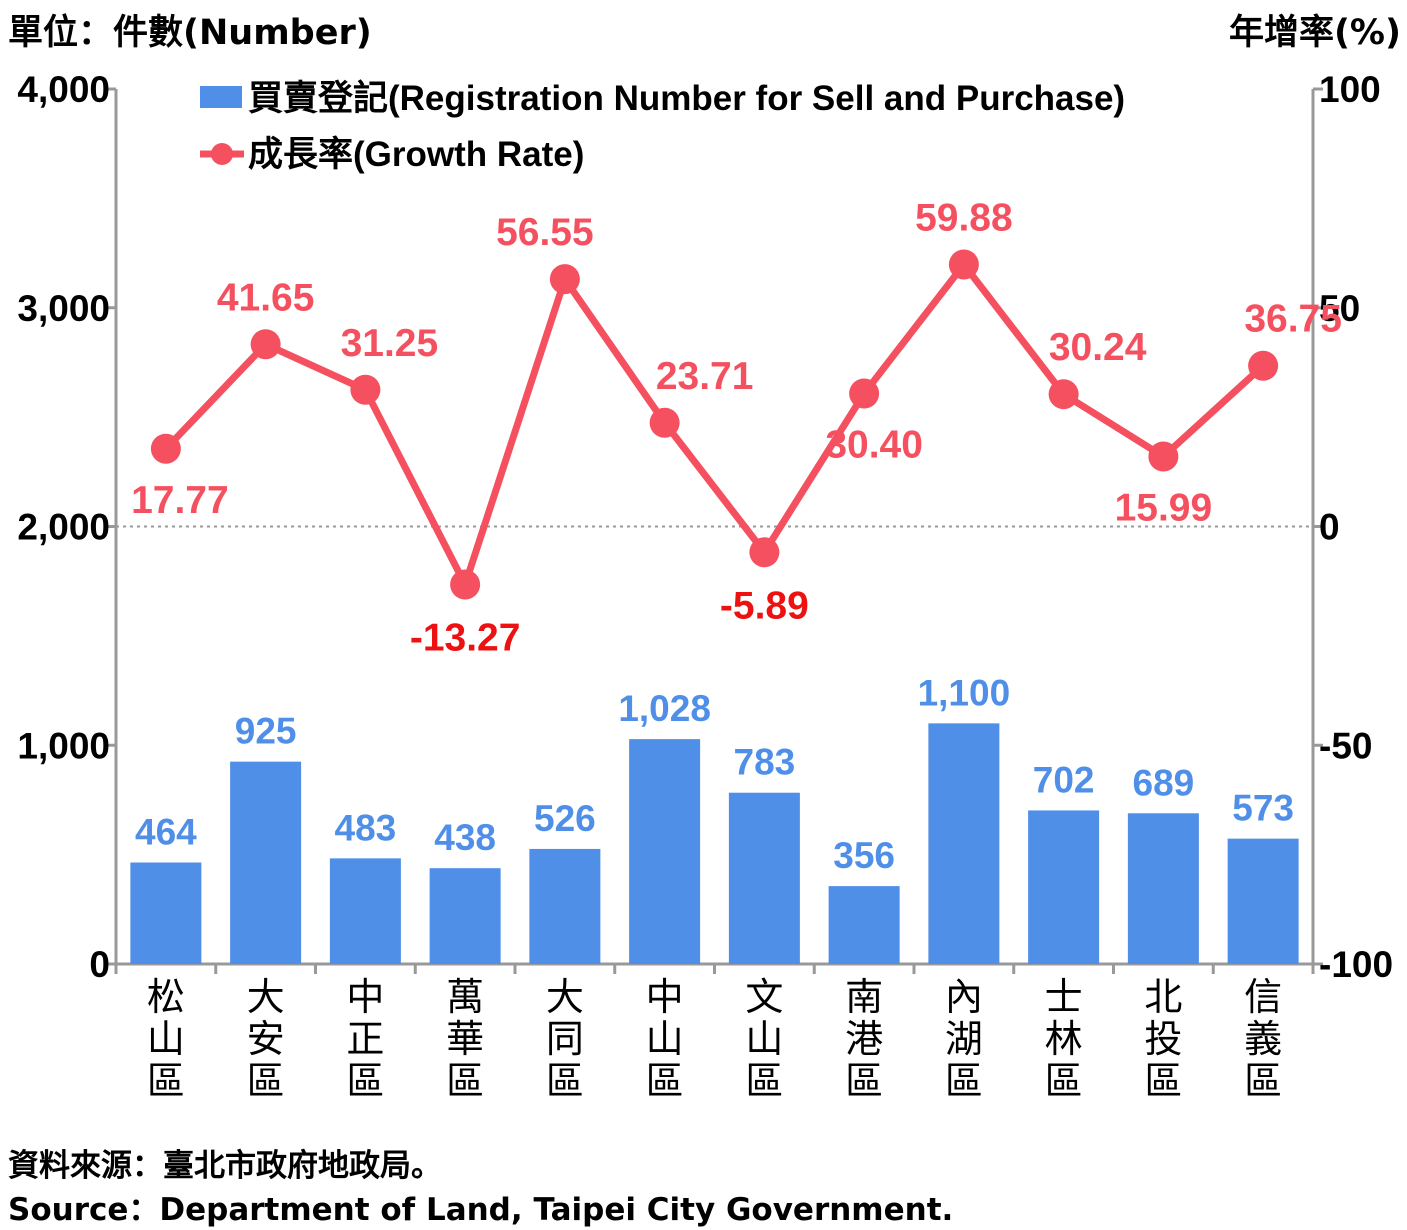 This screenshot has height=1230, width=1407. What do you see at coordinates (390, 343) in the screenshot?
I see `growth-rate-label: 31.25` at bounding box center [390, 343].